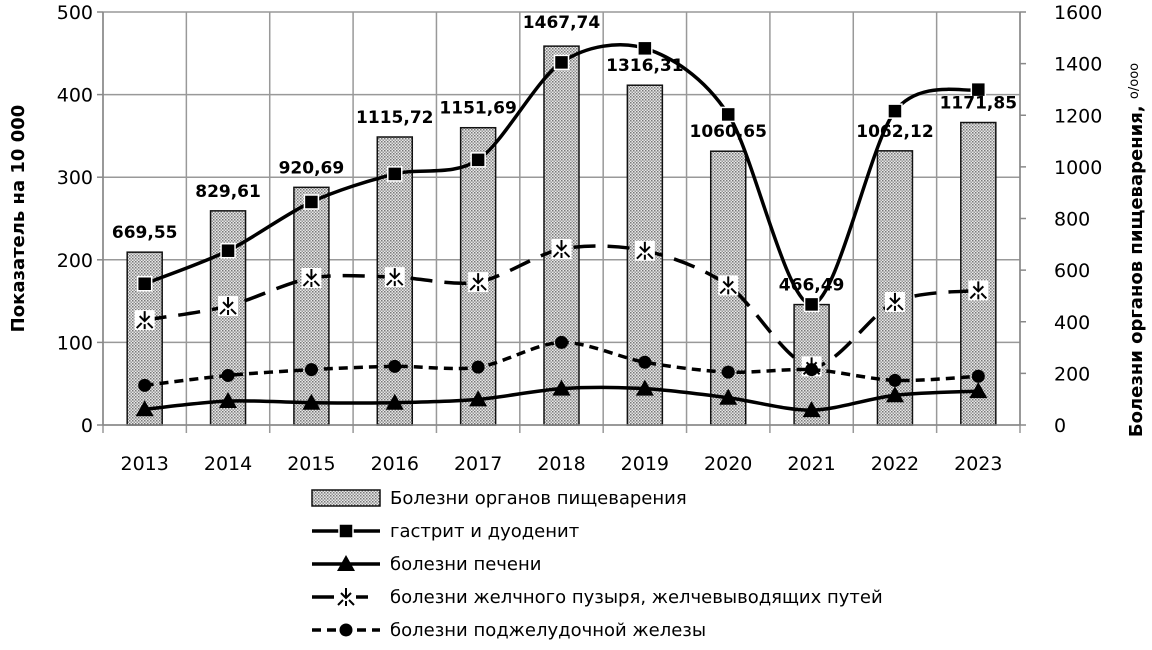  I want to click on legend-label: Болезни органов пищеварения, so click(538, 498).